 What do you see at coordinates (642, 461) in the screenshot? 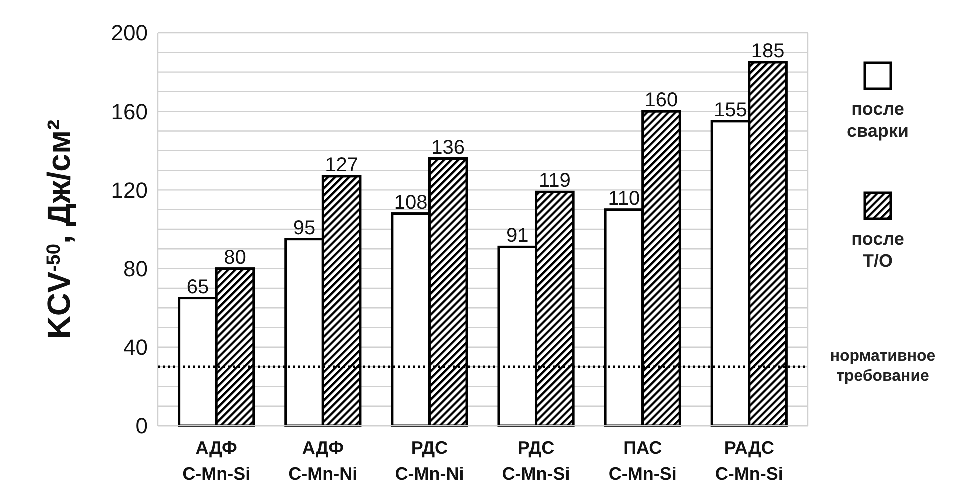
I see `x-tick-label: ПАС C-Mn-Si` at bounding box center [642, 461].